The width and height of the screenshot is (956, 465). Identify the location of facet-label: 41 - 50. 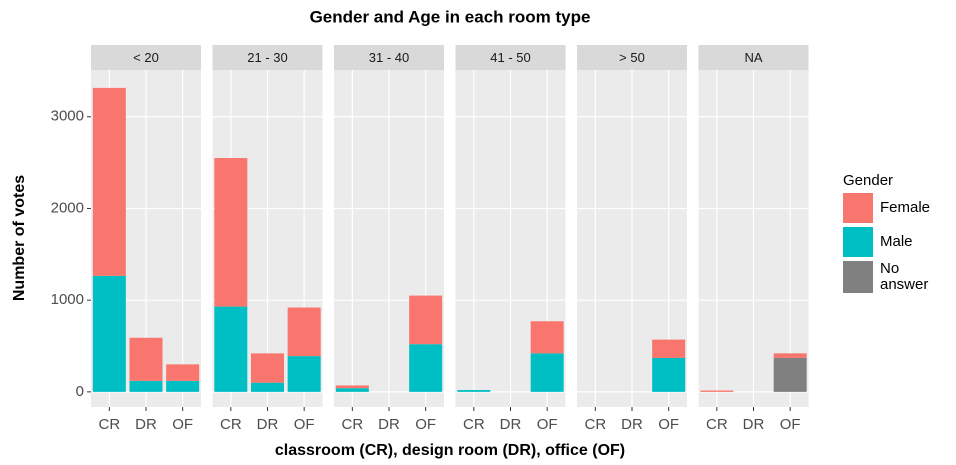
(510, 57).